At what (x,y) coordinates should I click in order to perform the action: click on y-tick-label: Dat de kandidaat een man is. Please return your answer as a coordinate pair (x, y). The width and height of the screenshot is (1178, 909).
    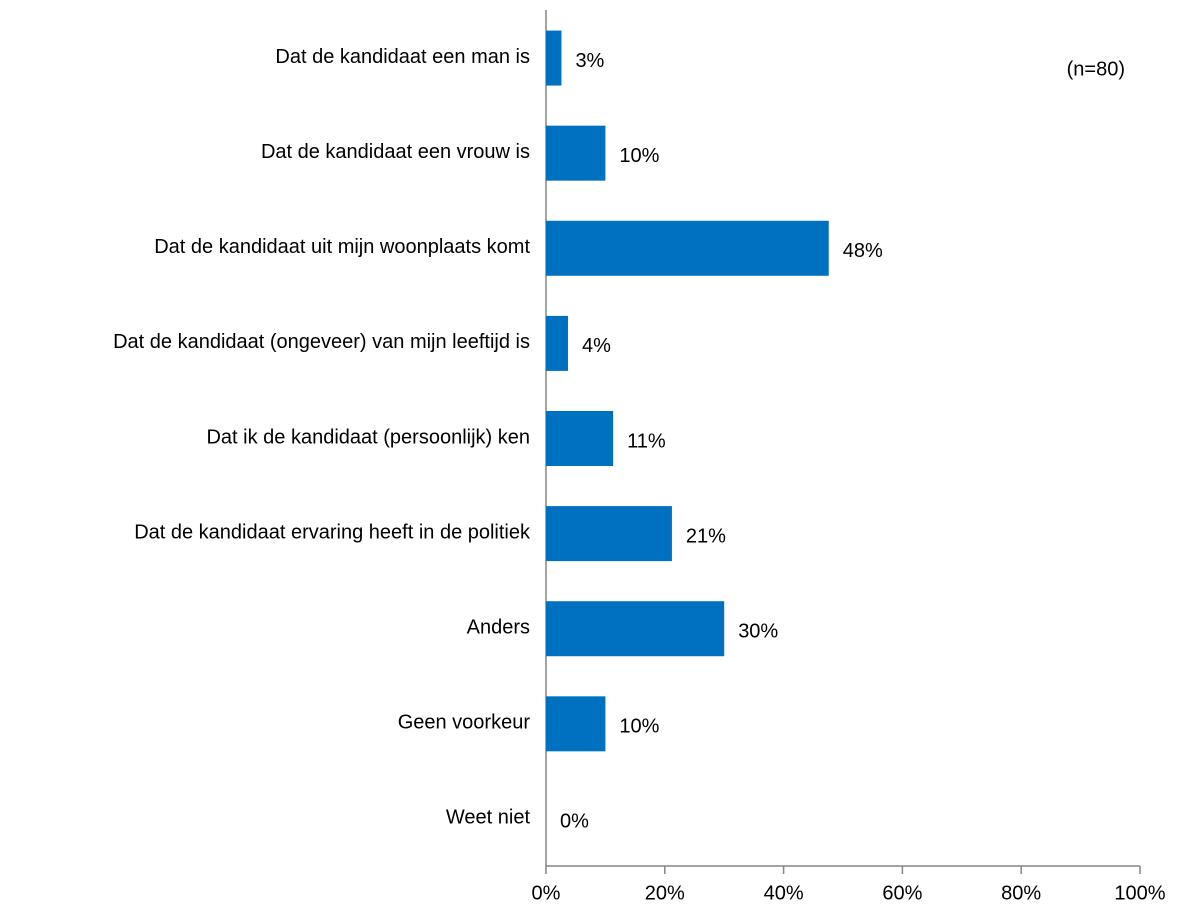
    Looking at the image, I should click on (402, 57).